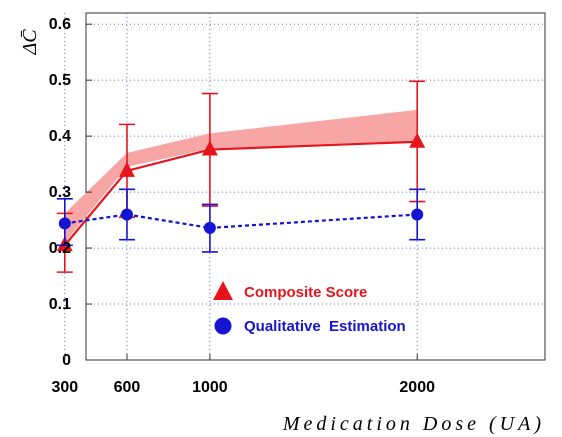 The image size is (562, 437). Describe the element at coordinates (325, 326) in the screenshot. I see `legend-label: Qualitative Estimation` at that location.